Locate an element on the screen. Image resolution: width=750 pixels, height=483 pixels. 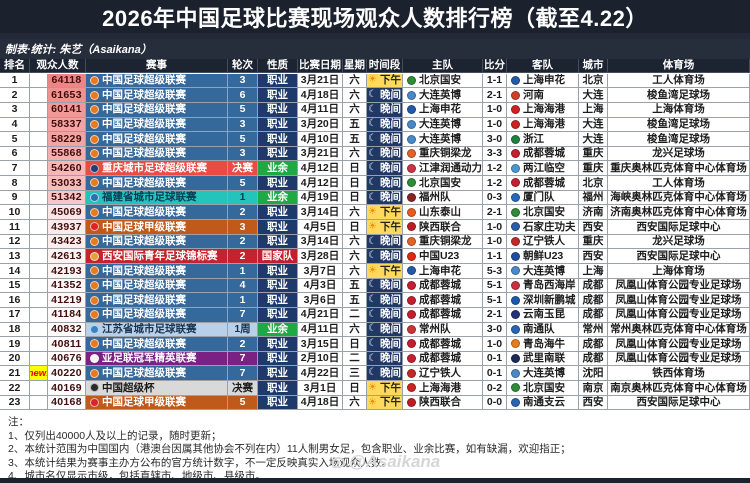
league-cell: 重庆城市足球超级联赛 is located at coordinates (157, 169).